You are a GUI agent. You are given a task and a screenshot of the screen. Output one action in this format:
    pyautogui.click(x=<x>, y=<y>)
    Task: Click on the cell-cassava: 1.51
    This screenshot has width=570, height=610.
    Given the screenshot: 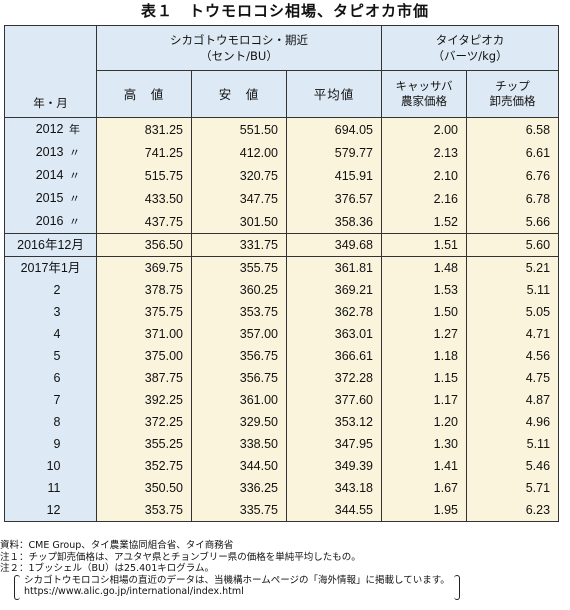 What is the action you would take?
    pyautogui.click(x=424, y=245)
    